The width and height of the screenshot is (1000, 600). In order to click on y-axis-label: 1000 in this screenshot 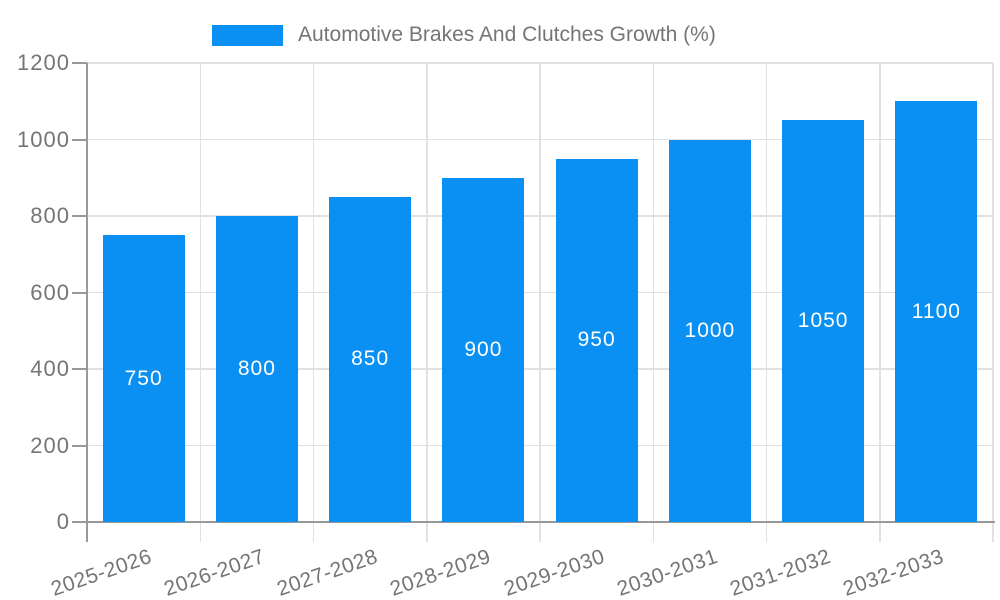, I will do `click(43, 139)`.